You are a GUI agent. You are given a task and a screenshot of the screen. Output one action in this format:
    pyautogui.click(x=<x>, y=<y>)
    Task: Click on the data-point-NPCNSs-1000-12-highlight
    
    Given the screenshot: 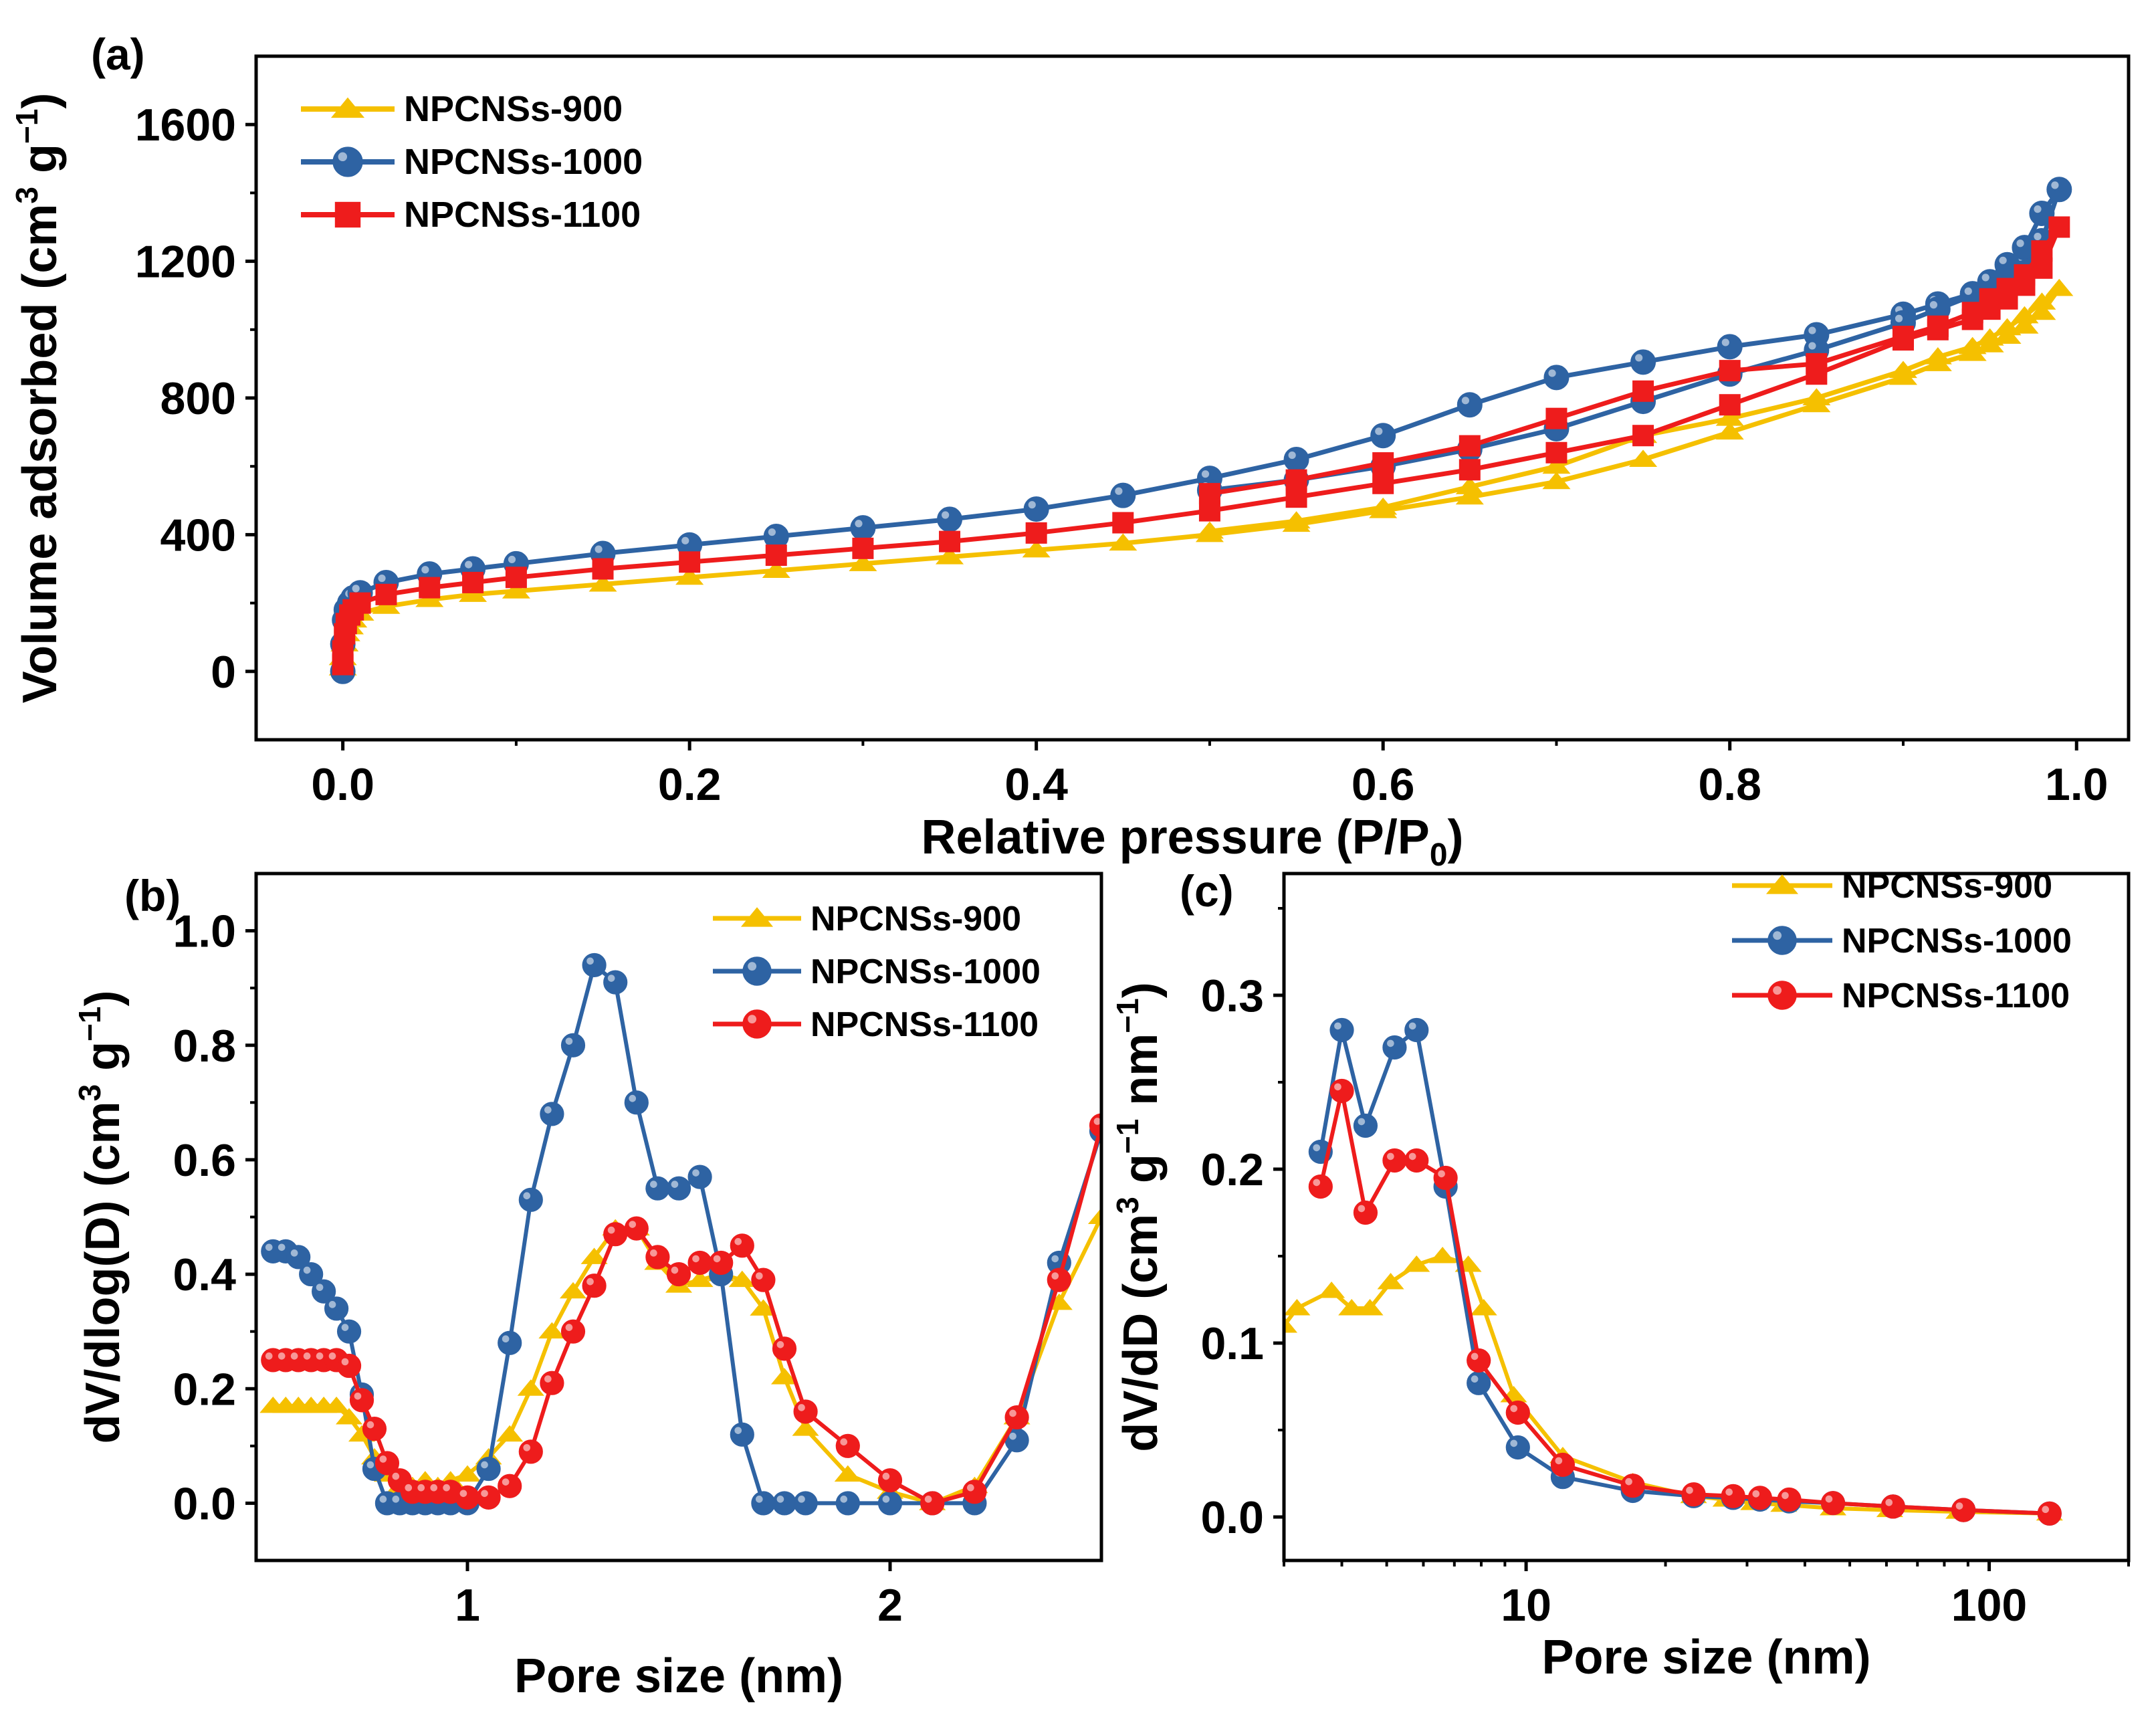 What is the action you would take?
    pyautogui.click(x=685, y=540)
    